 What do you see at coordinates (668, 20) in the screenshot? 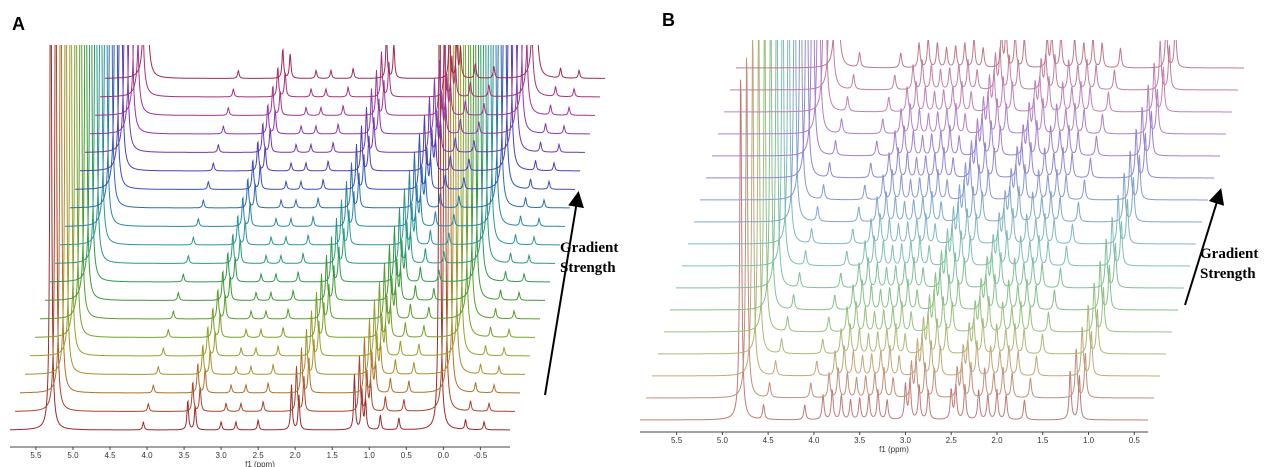
I see `panel-label: B` at bounding box center [668, 20].